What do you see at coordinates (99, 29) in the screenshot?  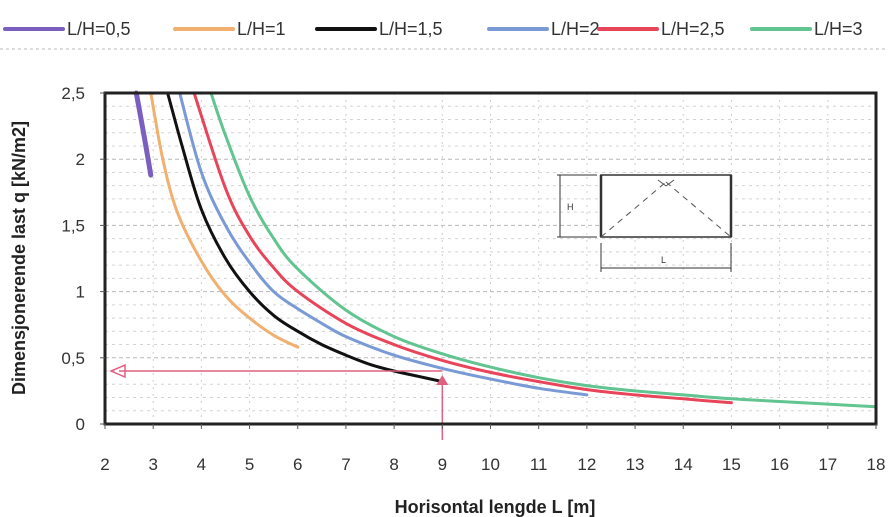 I see `legend-label-1: L/H=0,5` at bounding box center [99, 29].